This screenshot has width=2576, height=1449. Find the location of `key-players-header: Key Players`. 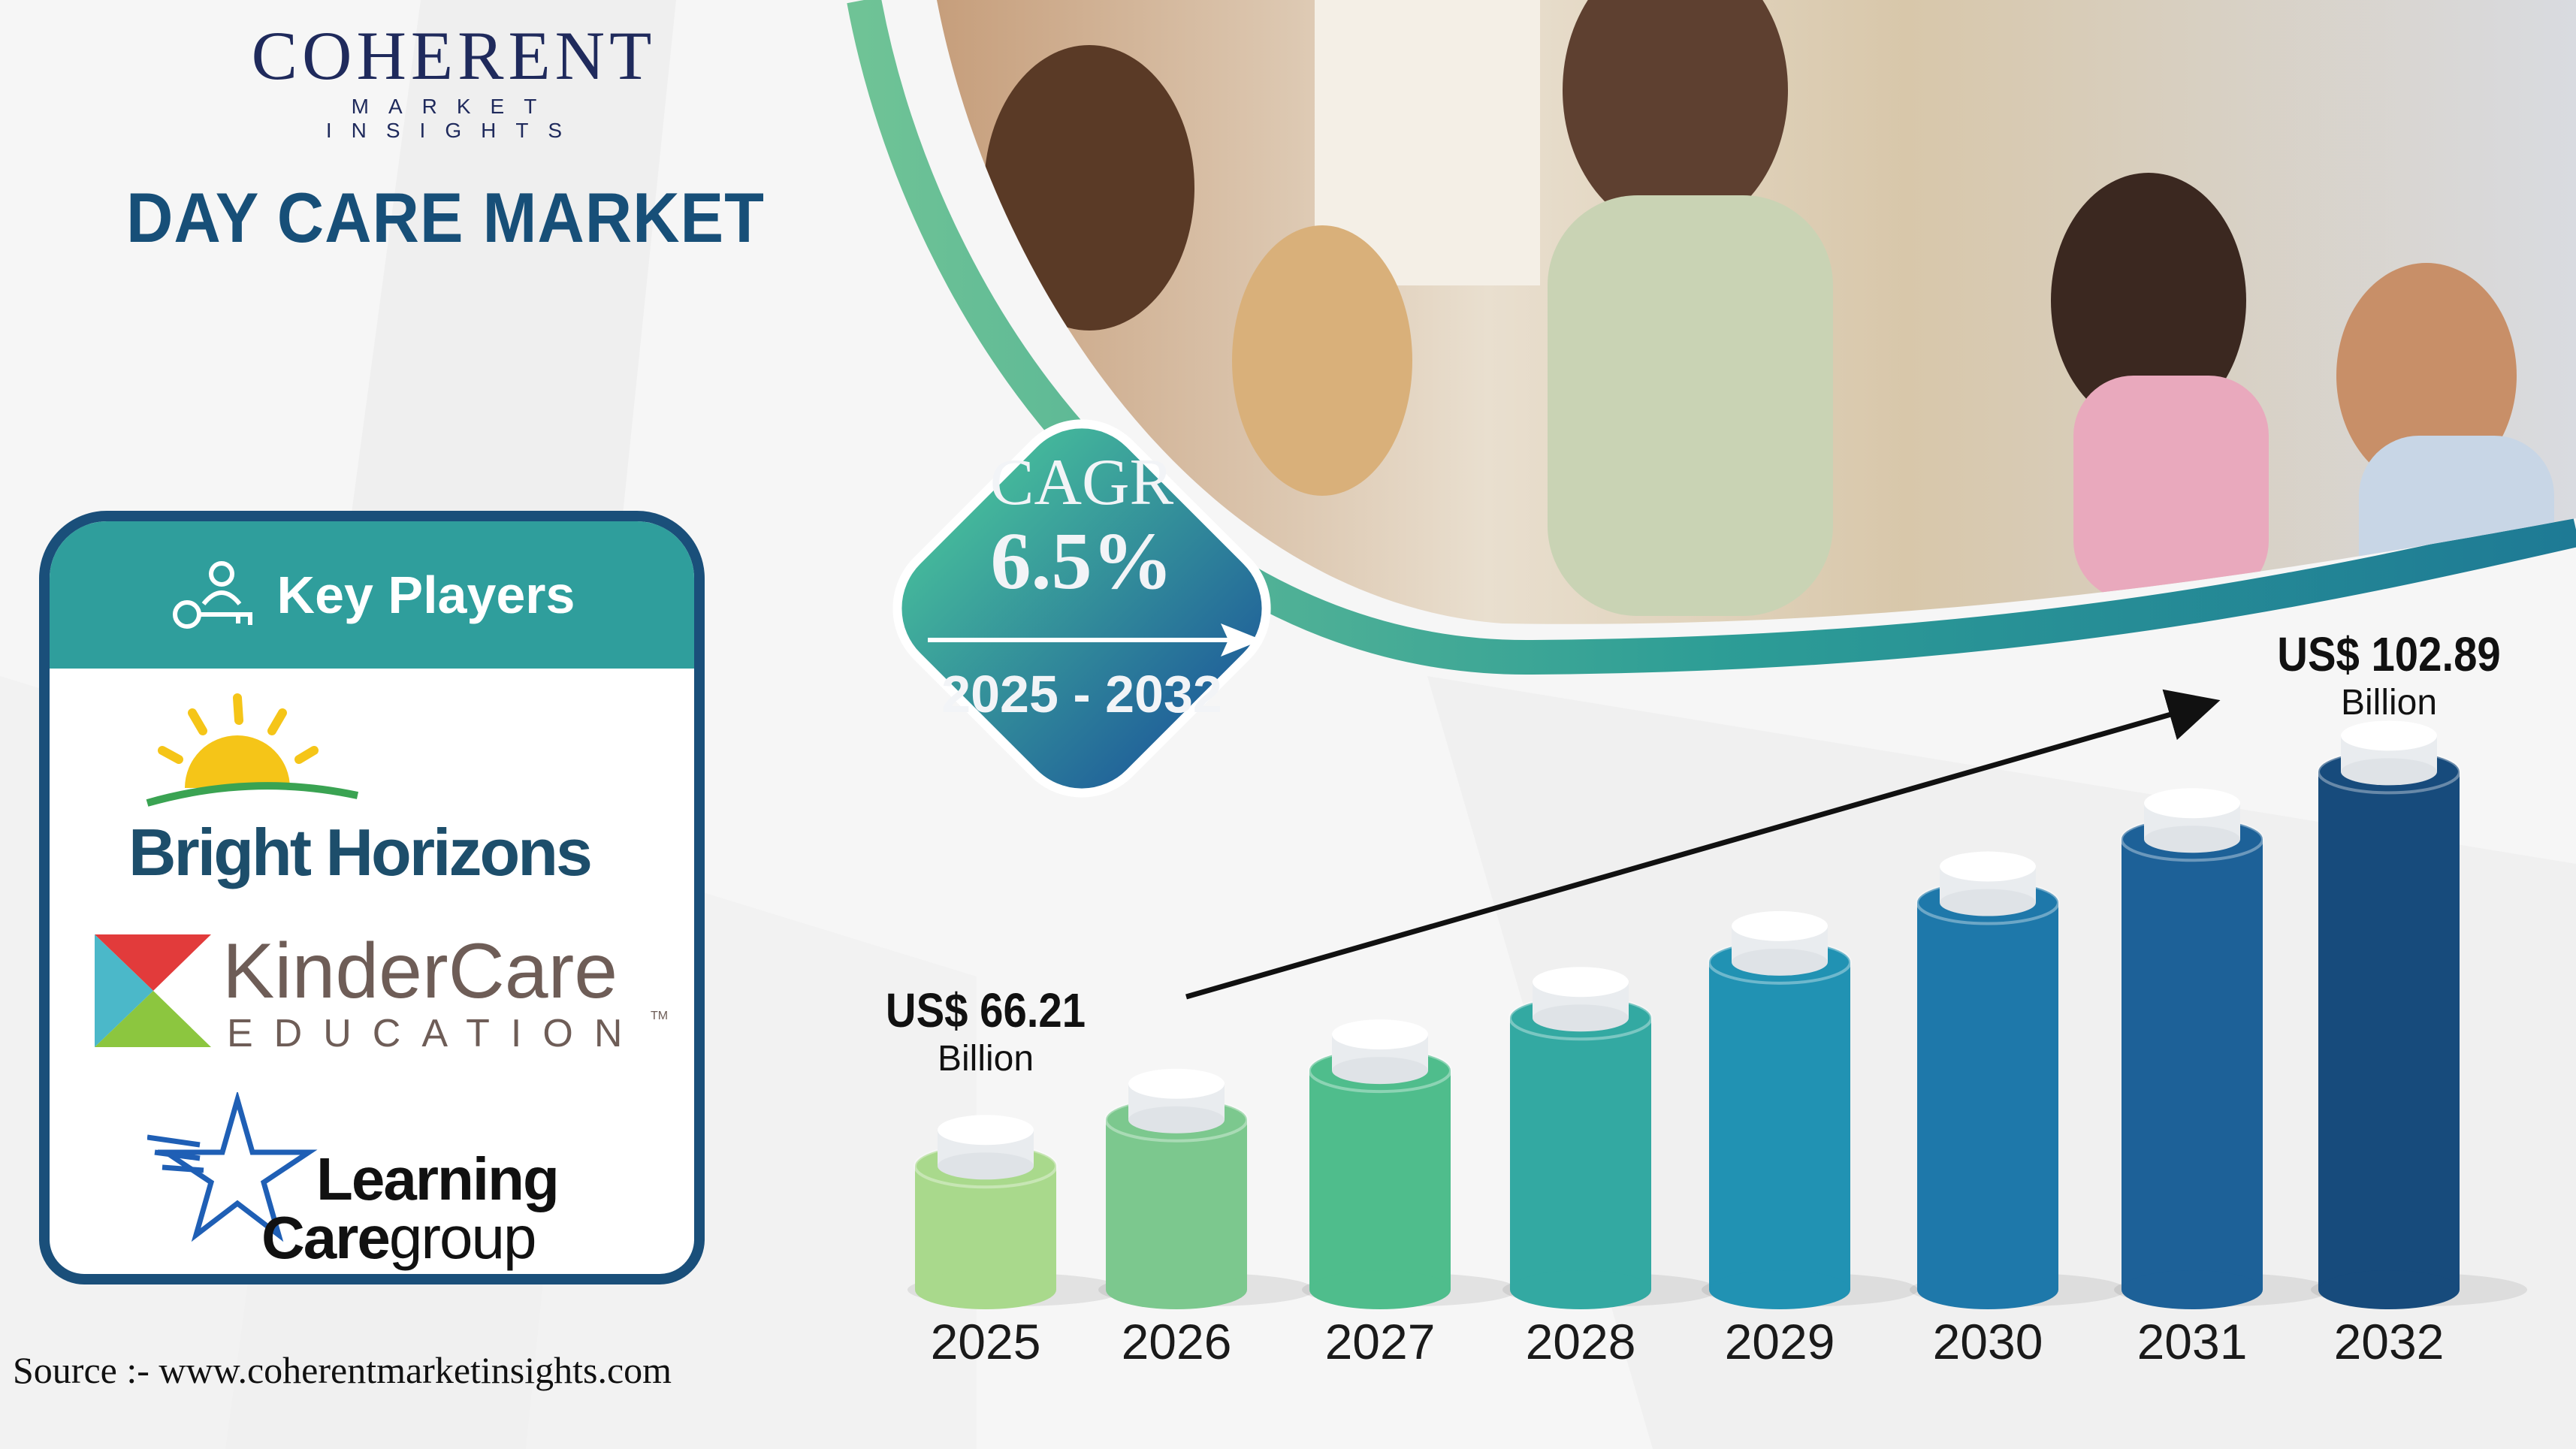

key-players-header: Key Players is located at coordinates (372, 595).